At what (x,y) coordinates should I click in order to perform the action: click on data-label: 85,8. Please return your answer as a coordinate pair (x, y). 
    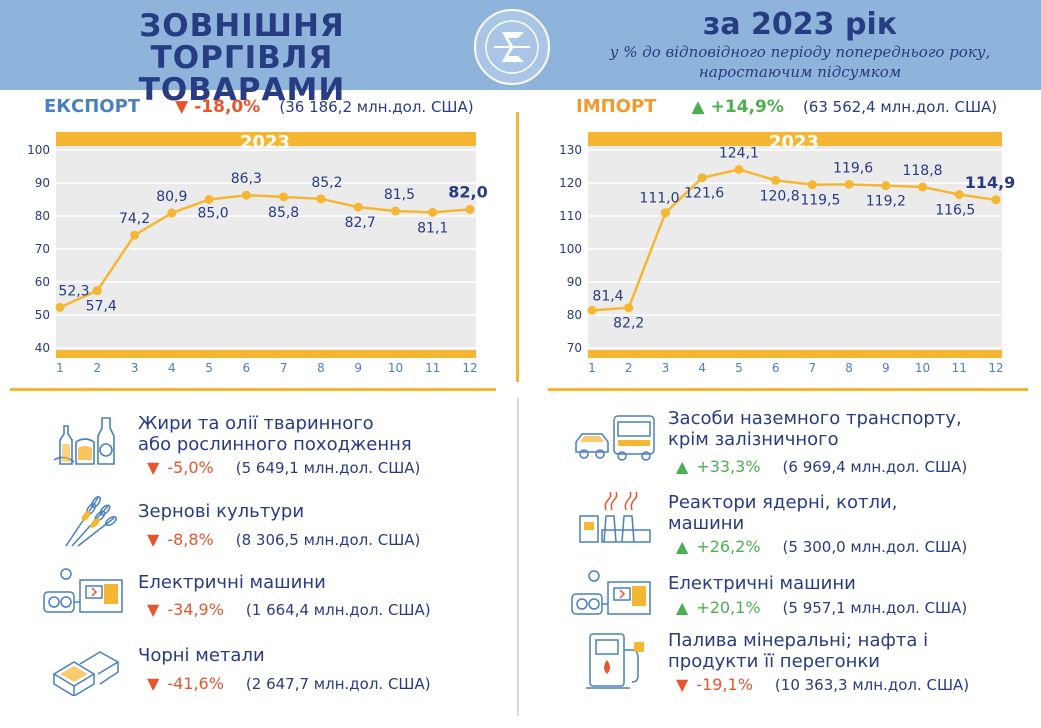
    Looking at the image, I should click on (283, 213).